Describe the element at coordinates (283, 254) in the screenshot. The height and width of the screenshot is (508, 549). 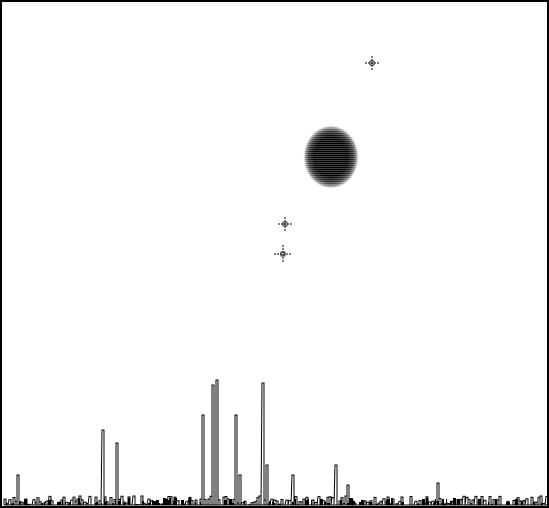
I see `crosshair-marker-lower` at that location.